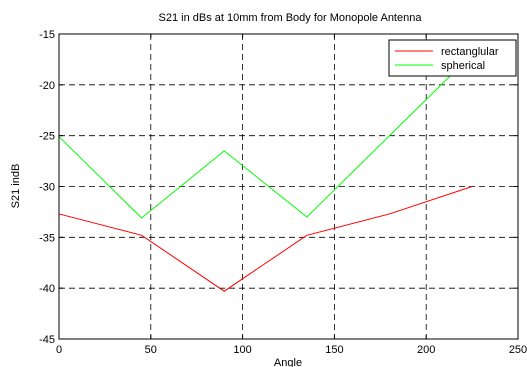  I want to click on y-axis-label: S21 indB, so click(16, 186).